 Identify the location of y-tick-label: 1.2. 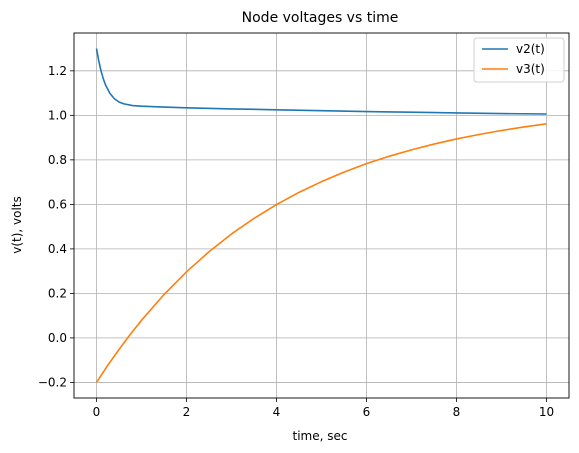
(57, 71).